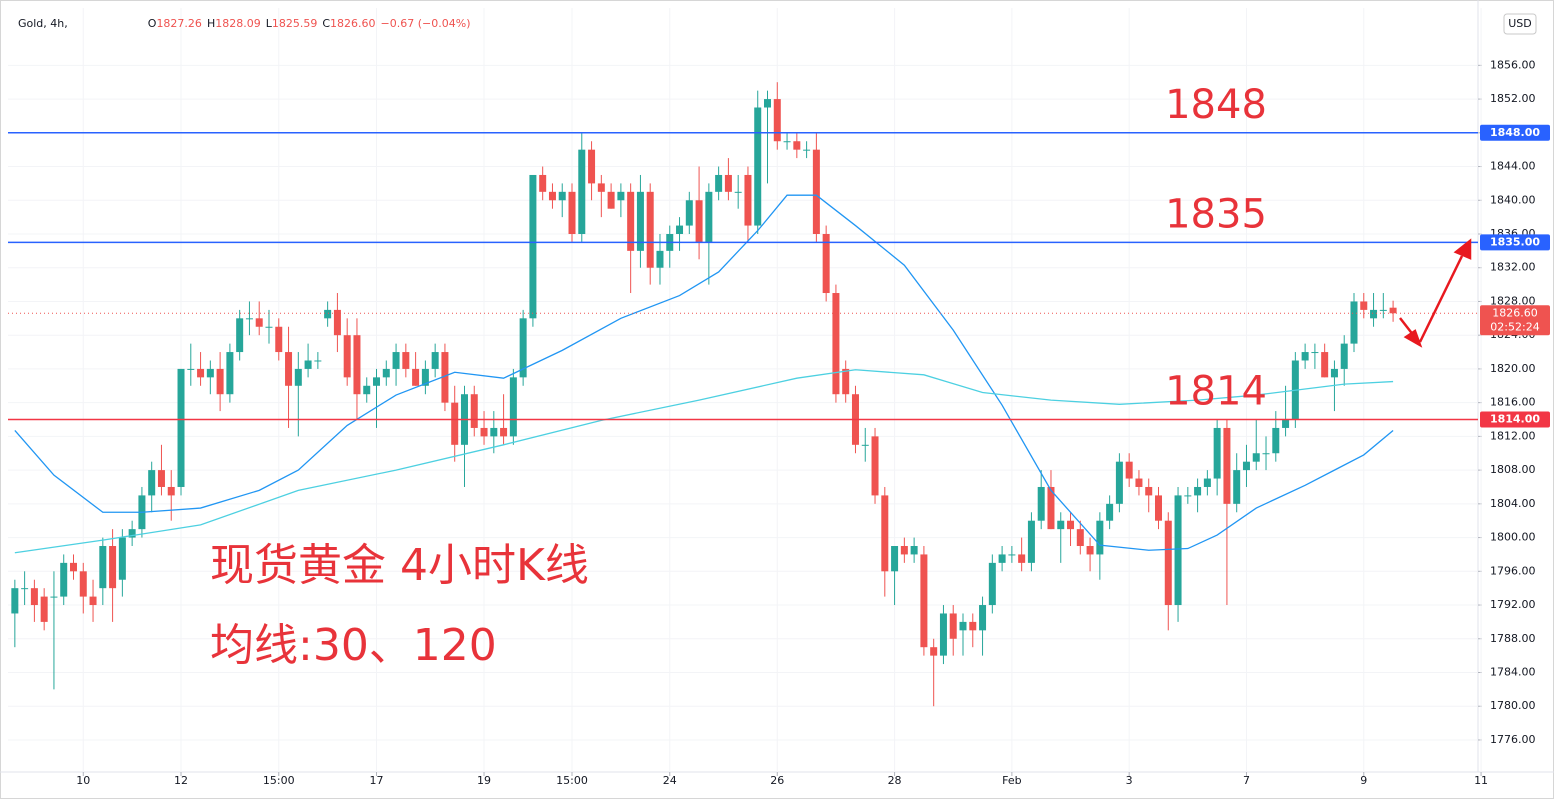  What do you see at coordinates (426, 23) in the screenshot?
I see `change: −0.67 (−0.04%)` at bounding box center [426, 23].